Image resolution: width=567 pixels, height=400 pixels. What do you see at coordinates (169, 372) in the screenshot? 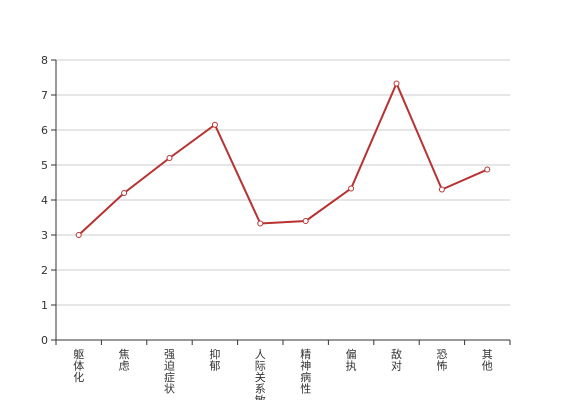
I see `x-tick-label: 强迫症状` at bounding box center [169, 372].